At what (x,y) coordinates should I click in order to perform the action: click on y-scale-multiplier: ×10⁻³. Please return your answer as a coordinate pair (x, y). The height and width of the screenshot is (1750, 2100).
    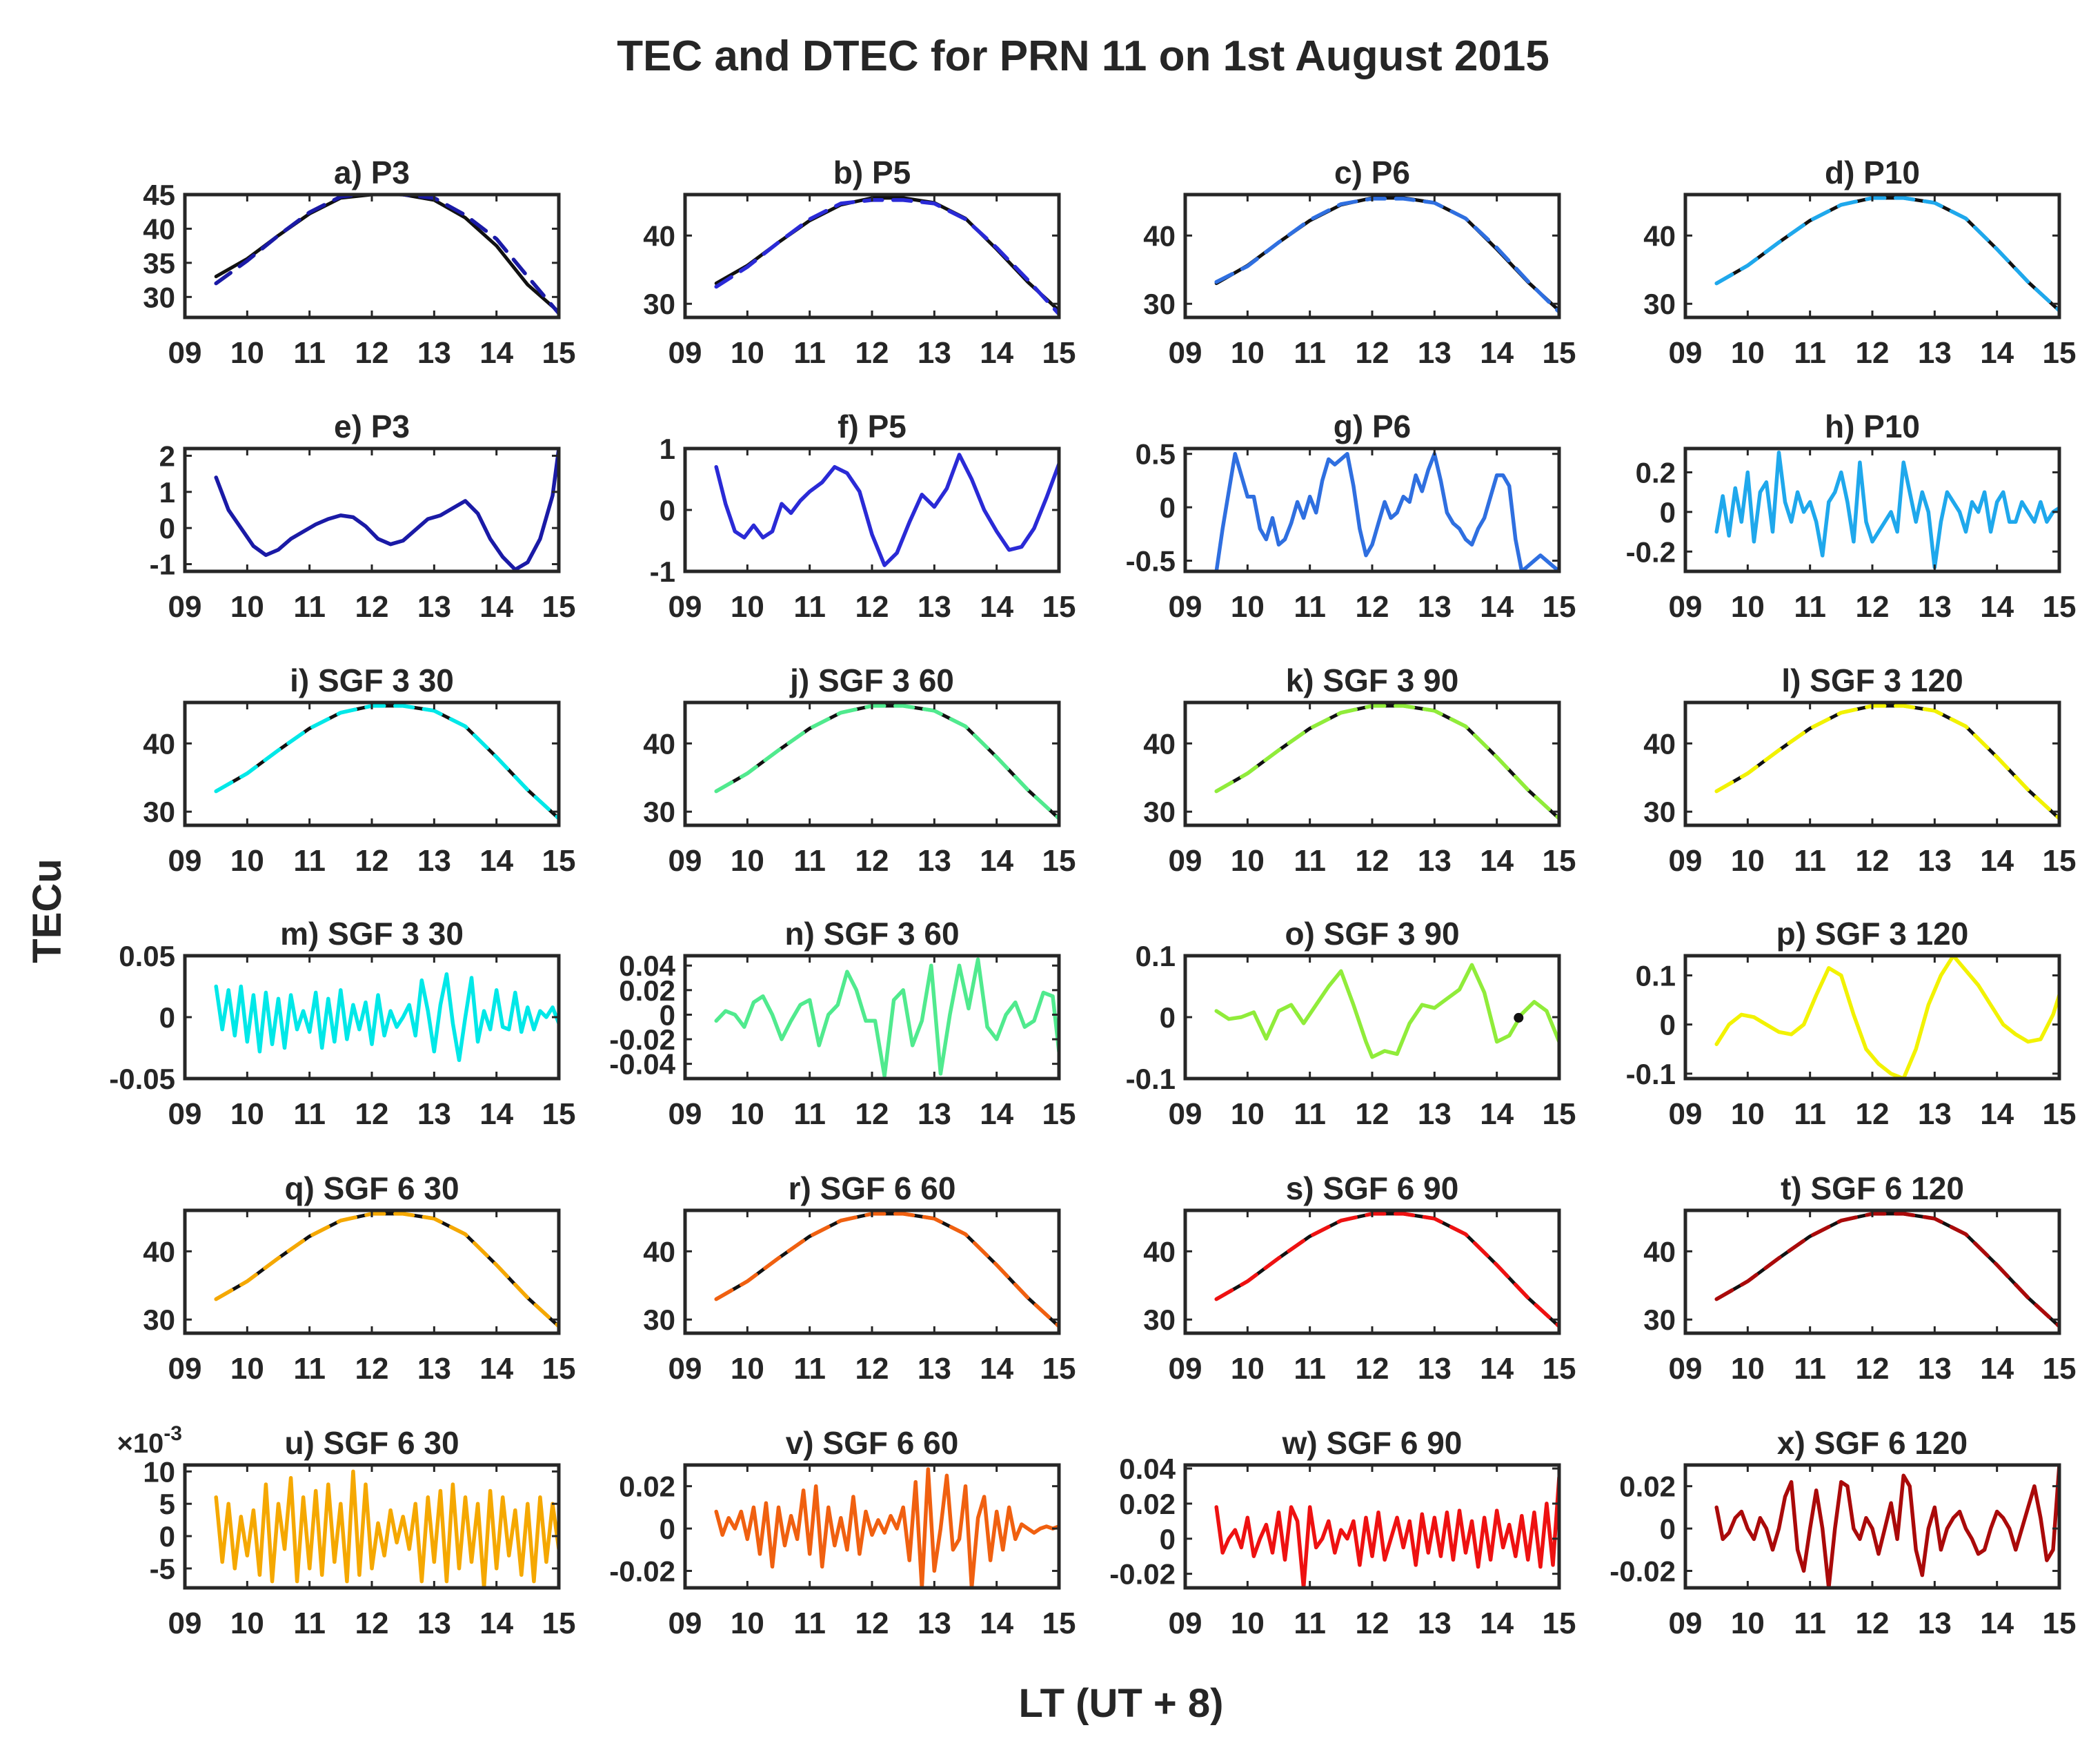
    Looking at the image, I should click on (149, 1440).